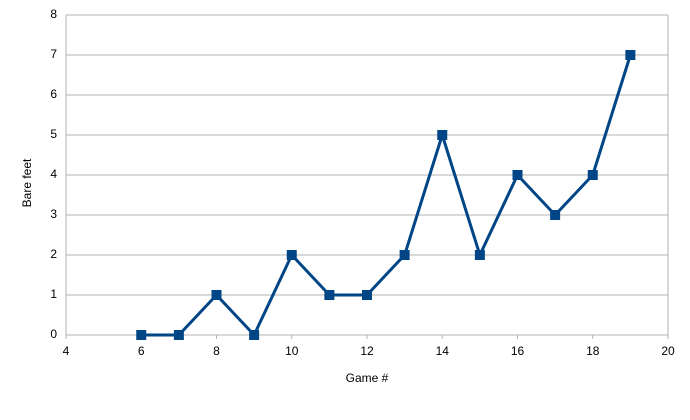 This screenshot has width=690, height=420. What do you see at coordinates (518, 351) in the screenshot?
I see `x-tick-label: 16` at bounding box center [518, 351].